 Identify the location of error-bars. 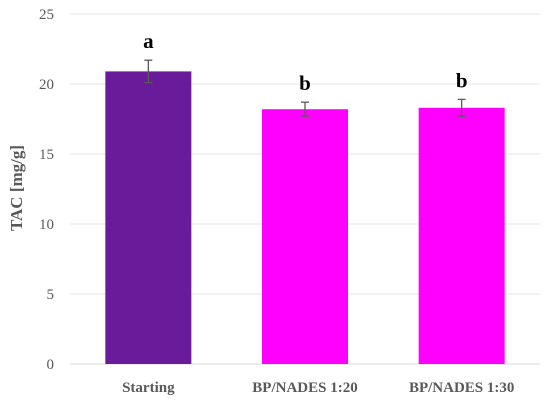
(305, 88).